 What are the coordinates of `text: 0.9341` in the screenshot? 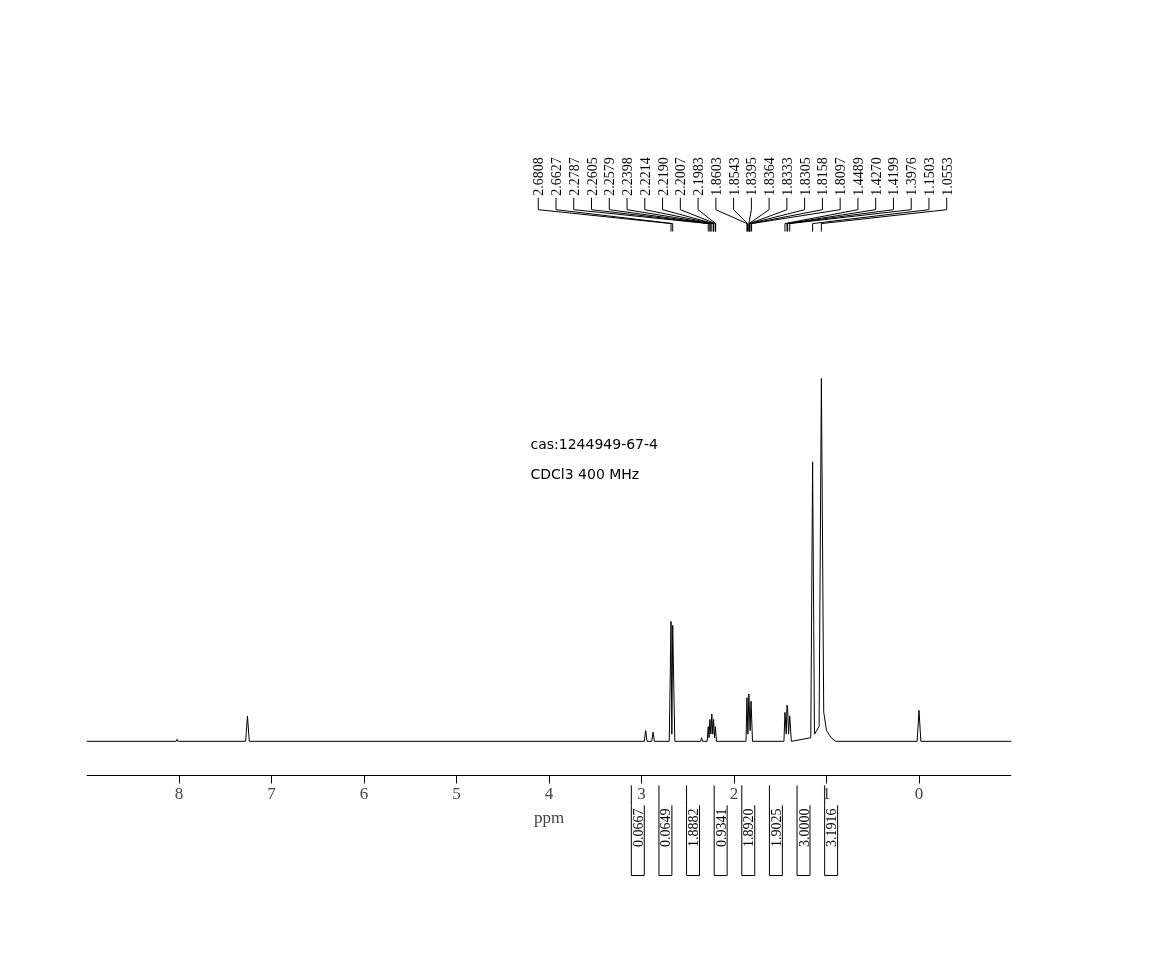 It's located at (721, 827).